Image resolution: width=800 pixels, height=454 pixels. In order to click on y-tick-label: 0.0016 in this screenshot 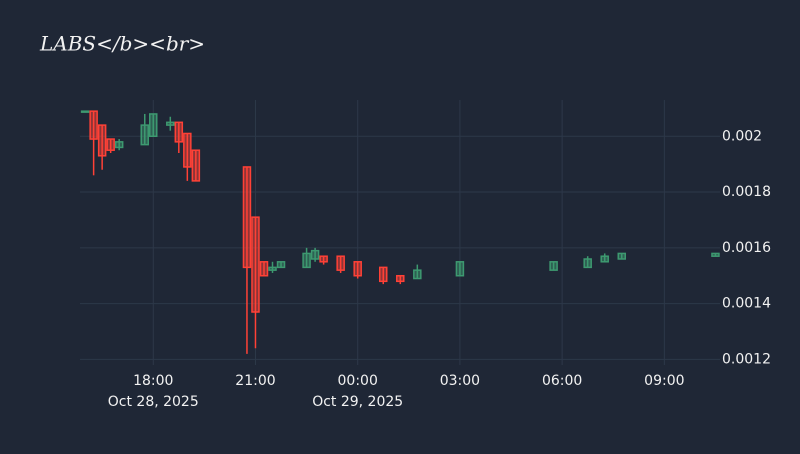, I will do `click(746, 248)`.